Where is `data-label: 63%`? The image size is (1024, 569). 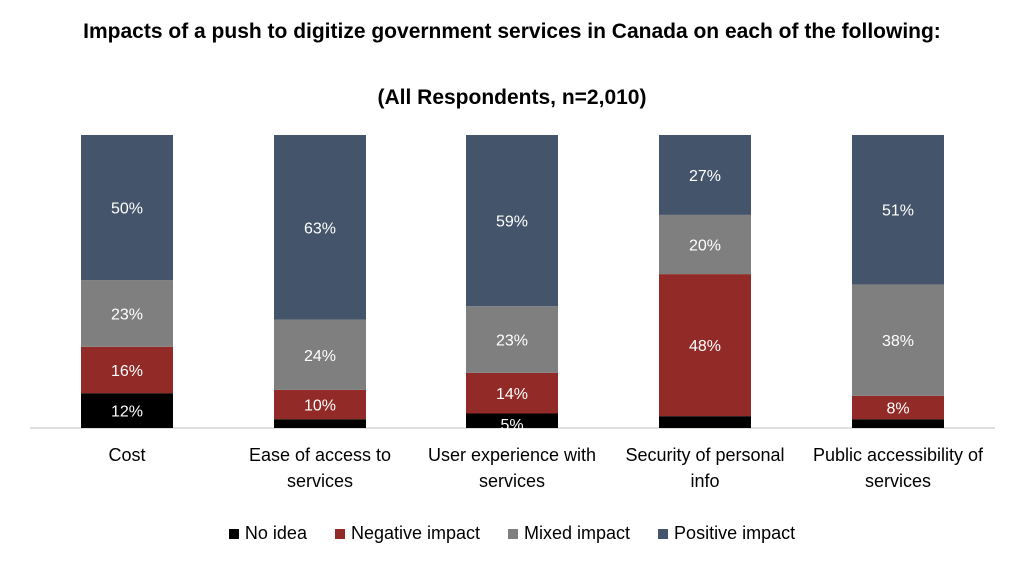 data-label: 63% is located at coordinates (320, 228).